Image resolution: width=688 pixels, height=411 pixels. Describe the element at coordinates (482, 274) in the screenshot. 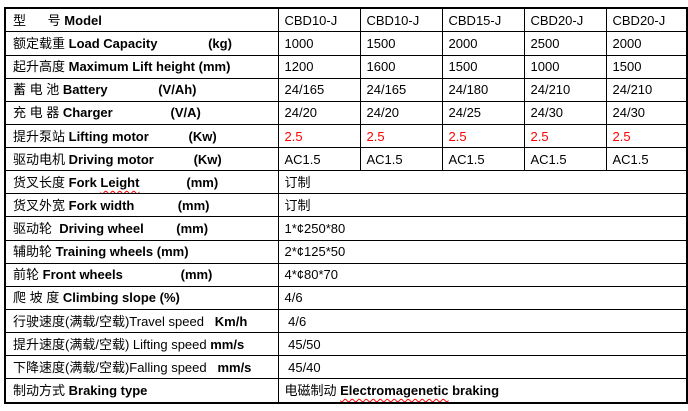

I see `value-cell-span: 4*¢80*70` at that location.